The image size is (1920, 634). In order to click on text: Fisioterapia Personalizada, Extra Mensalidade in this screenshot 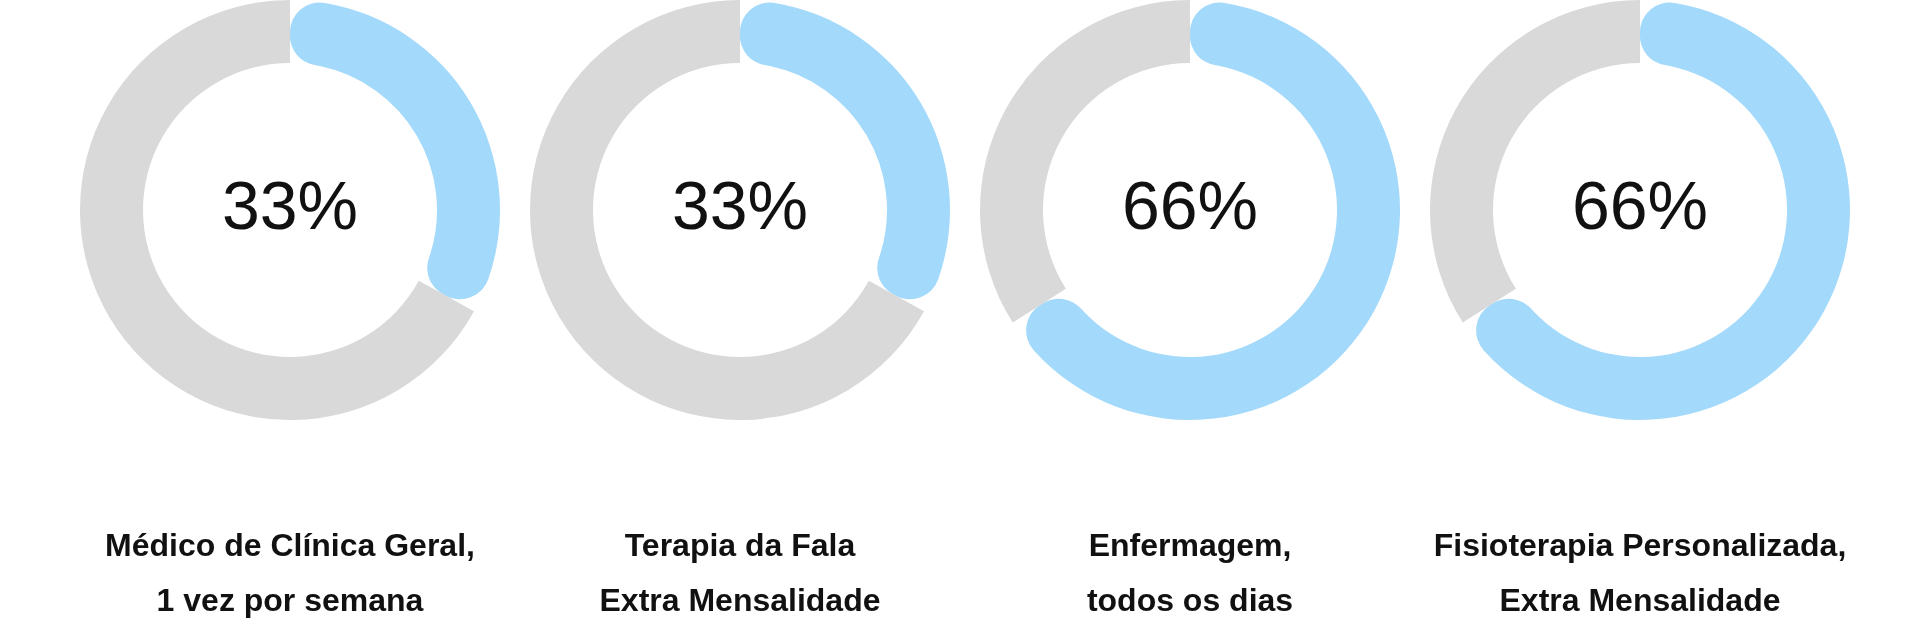, I will do `click(1640, 573)`.